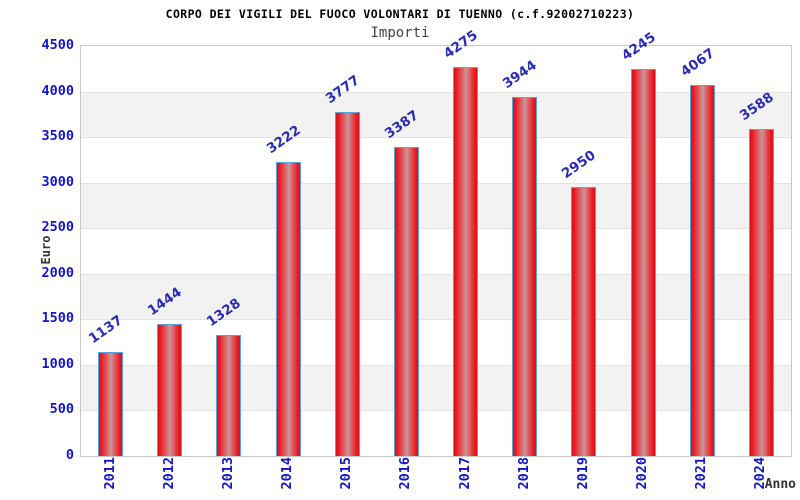  I want to click on y-tick-label: 500, so click(61, 409).